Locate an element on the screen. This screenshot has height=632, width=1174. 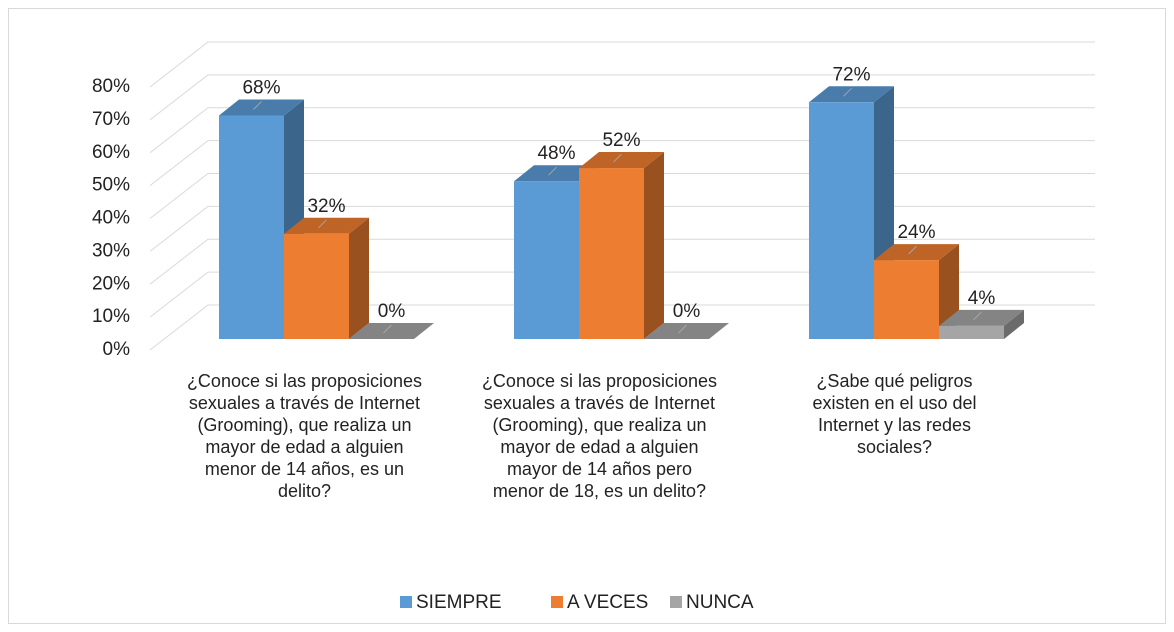
y-tick-label: 40% is located at coordinates (111, 218).